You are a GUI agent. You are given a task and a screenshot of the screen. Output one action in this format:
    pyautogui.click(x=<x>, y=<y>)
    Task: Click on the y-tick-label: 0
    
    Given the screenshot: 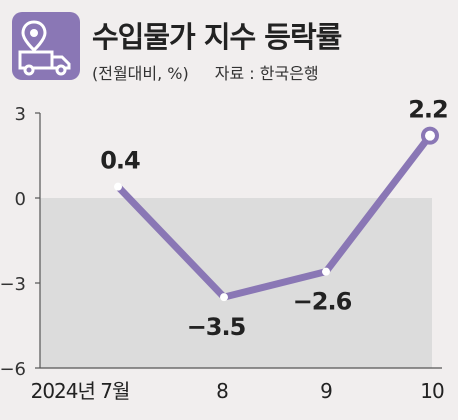 What is the action you would take?
    pyautogui.click(x=20, y=199)
    